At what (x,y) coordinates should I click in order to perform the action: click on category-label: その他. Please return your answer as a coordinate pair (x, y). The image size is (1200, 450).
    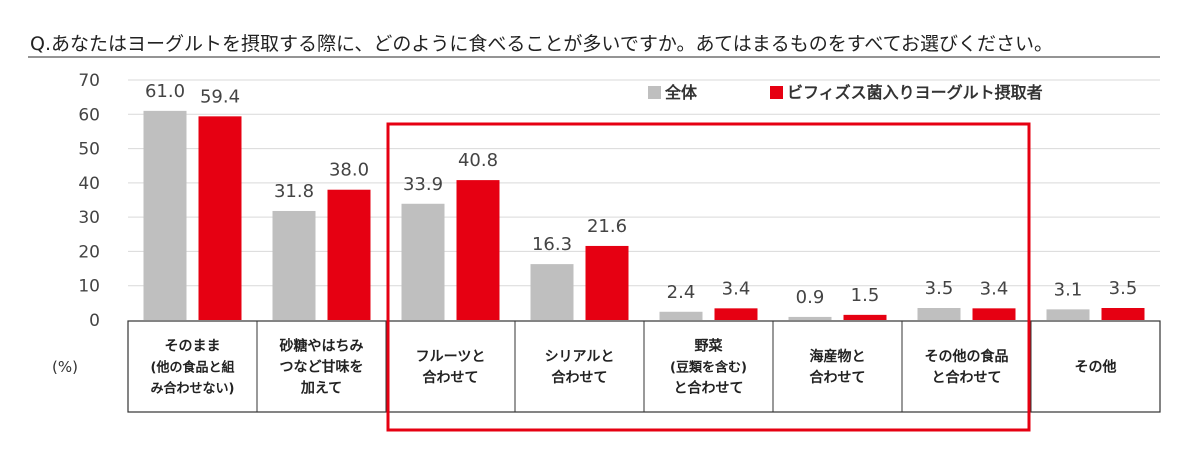
    Looking at the image, I should click on (1096, 367).